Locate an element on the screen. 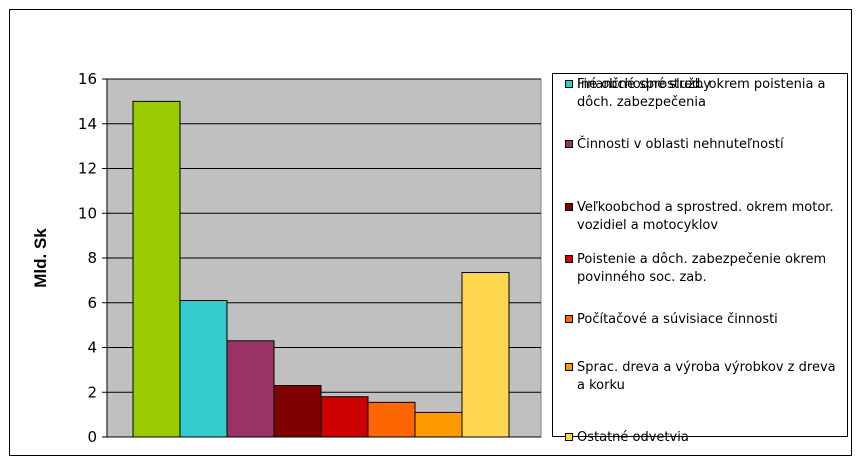 The width and height of the screenshot is (862, 465). y-tick-label: 4 is located at coordinates (92, 348).